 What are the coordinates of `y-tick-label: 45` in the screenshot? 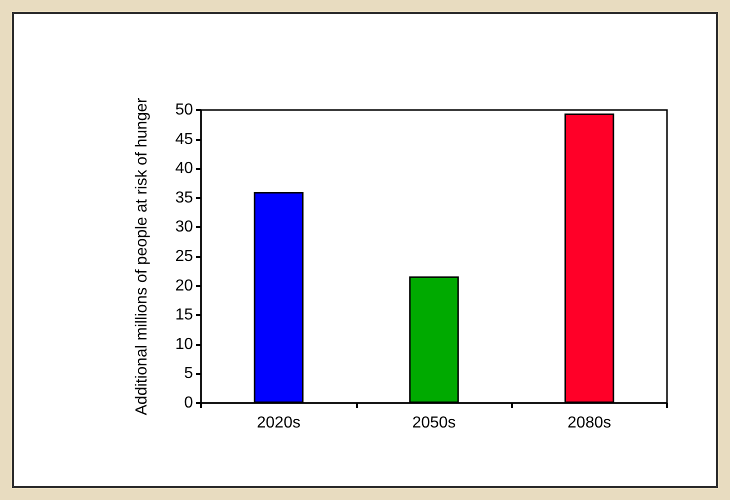 It's located at (184, 139).